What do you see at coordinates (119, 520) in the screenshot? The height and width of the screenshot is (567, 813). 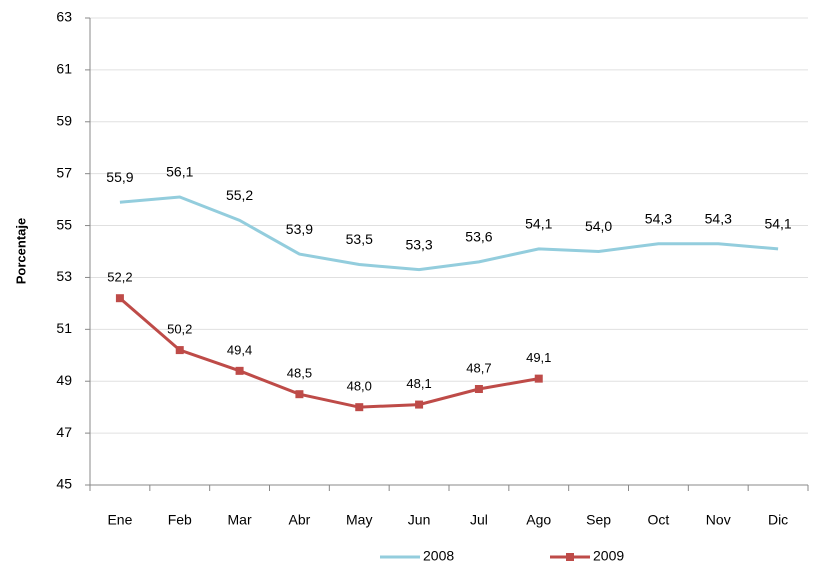 I see `x-tick-label: Ene` at bounding box center [119, 520].